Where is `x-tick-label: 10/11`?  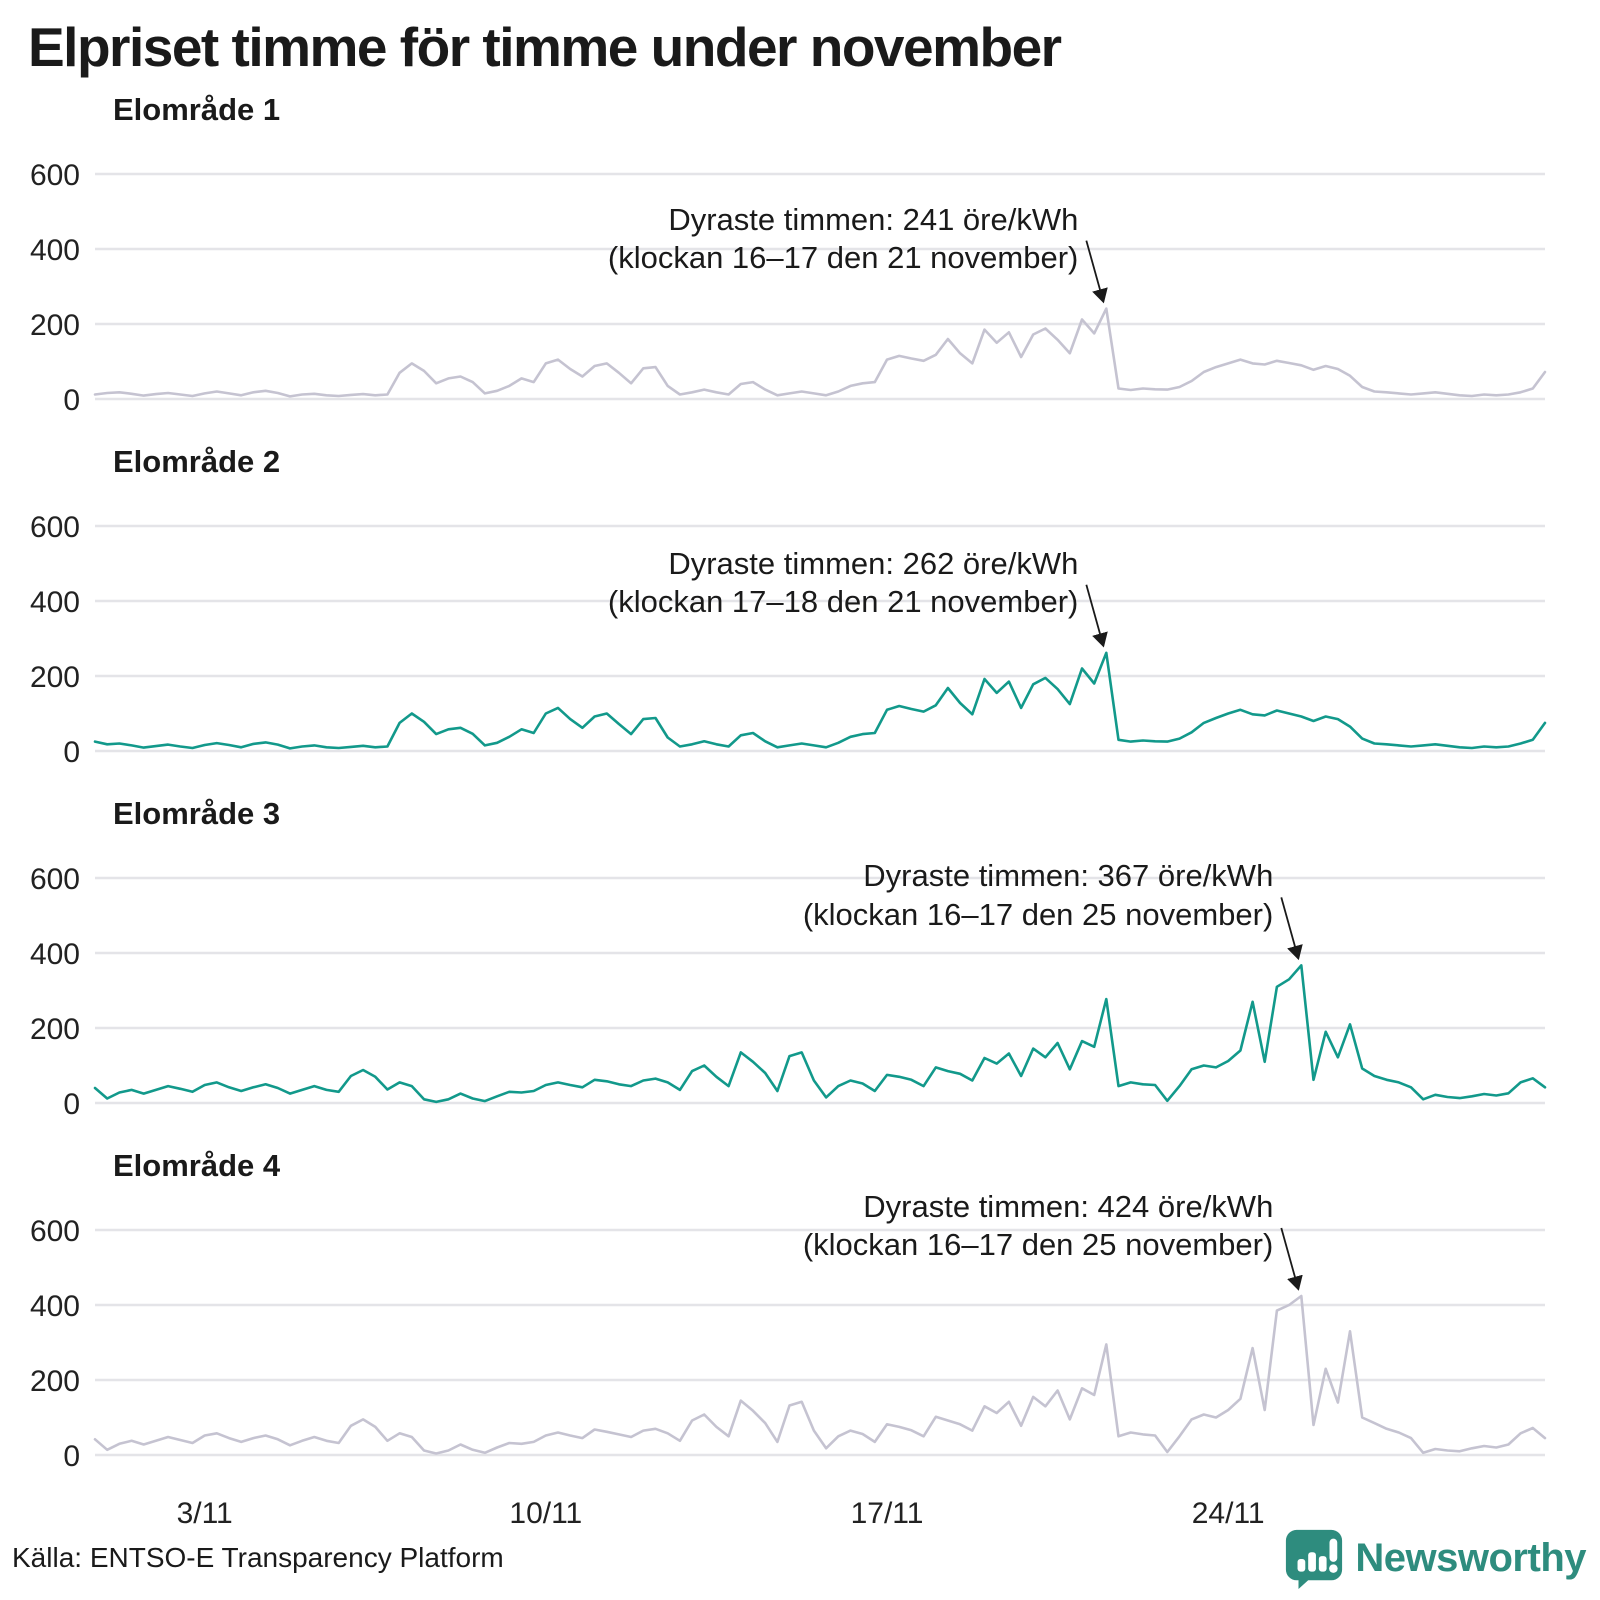
x-tick-label: 10/11 is located at coordinates (546, 1513).